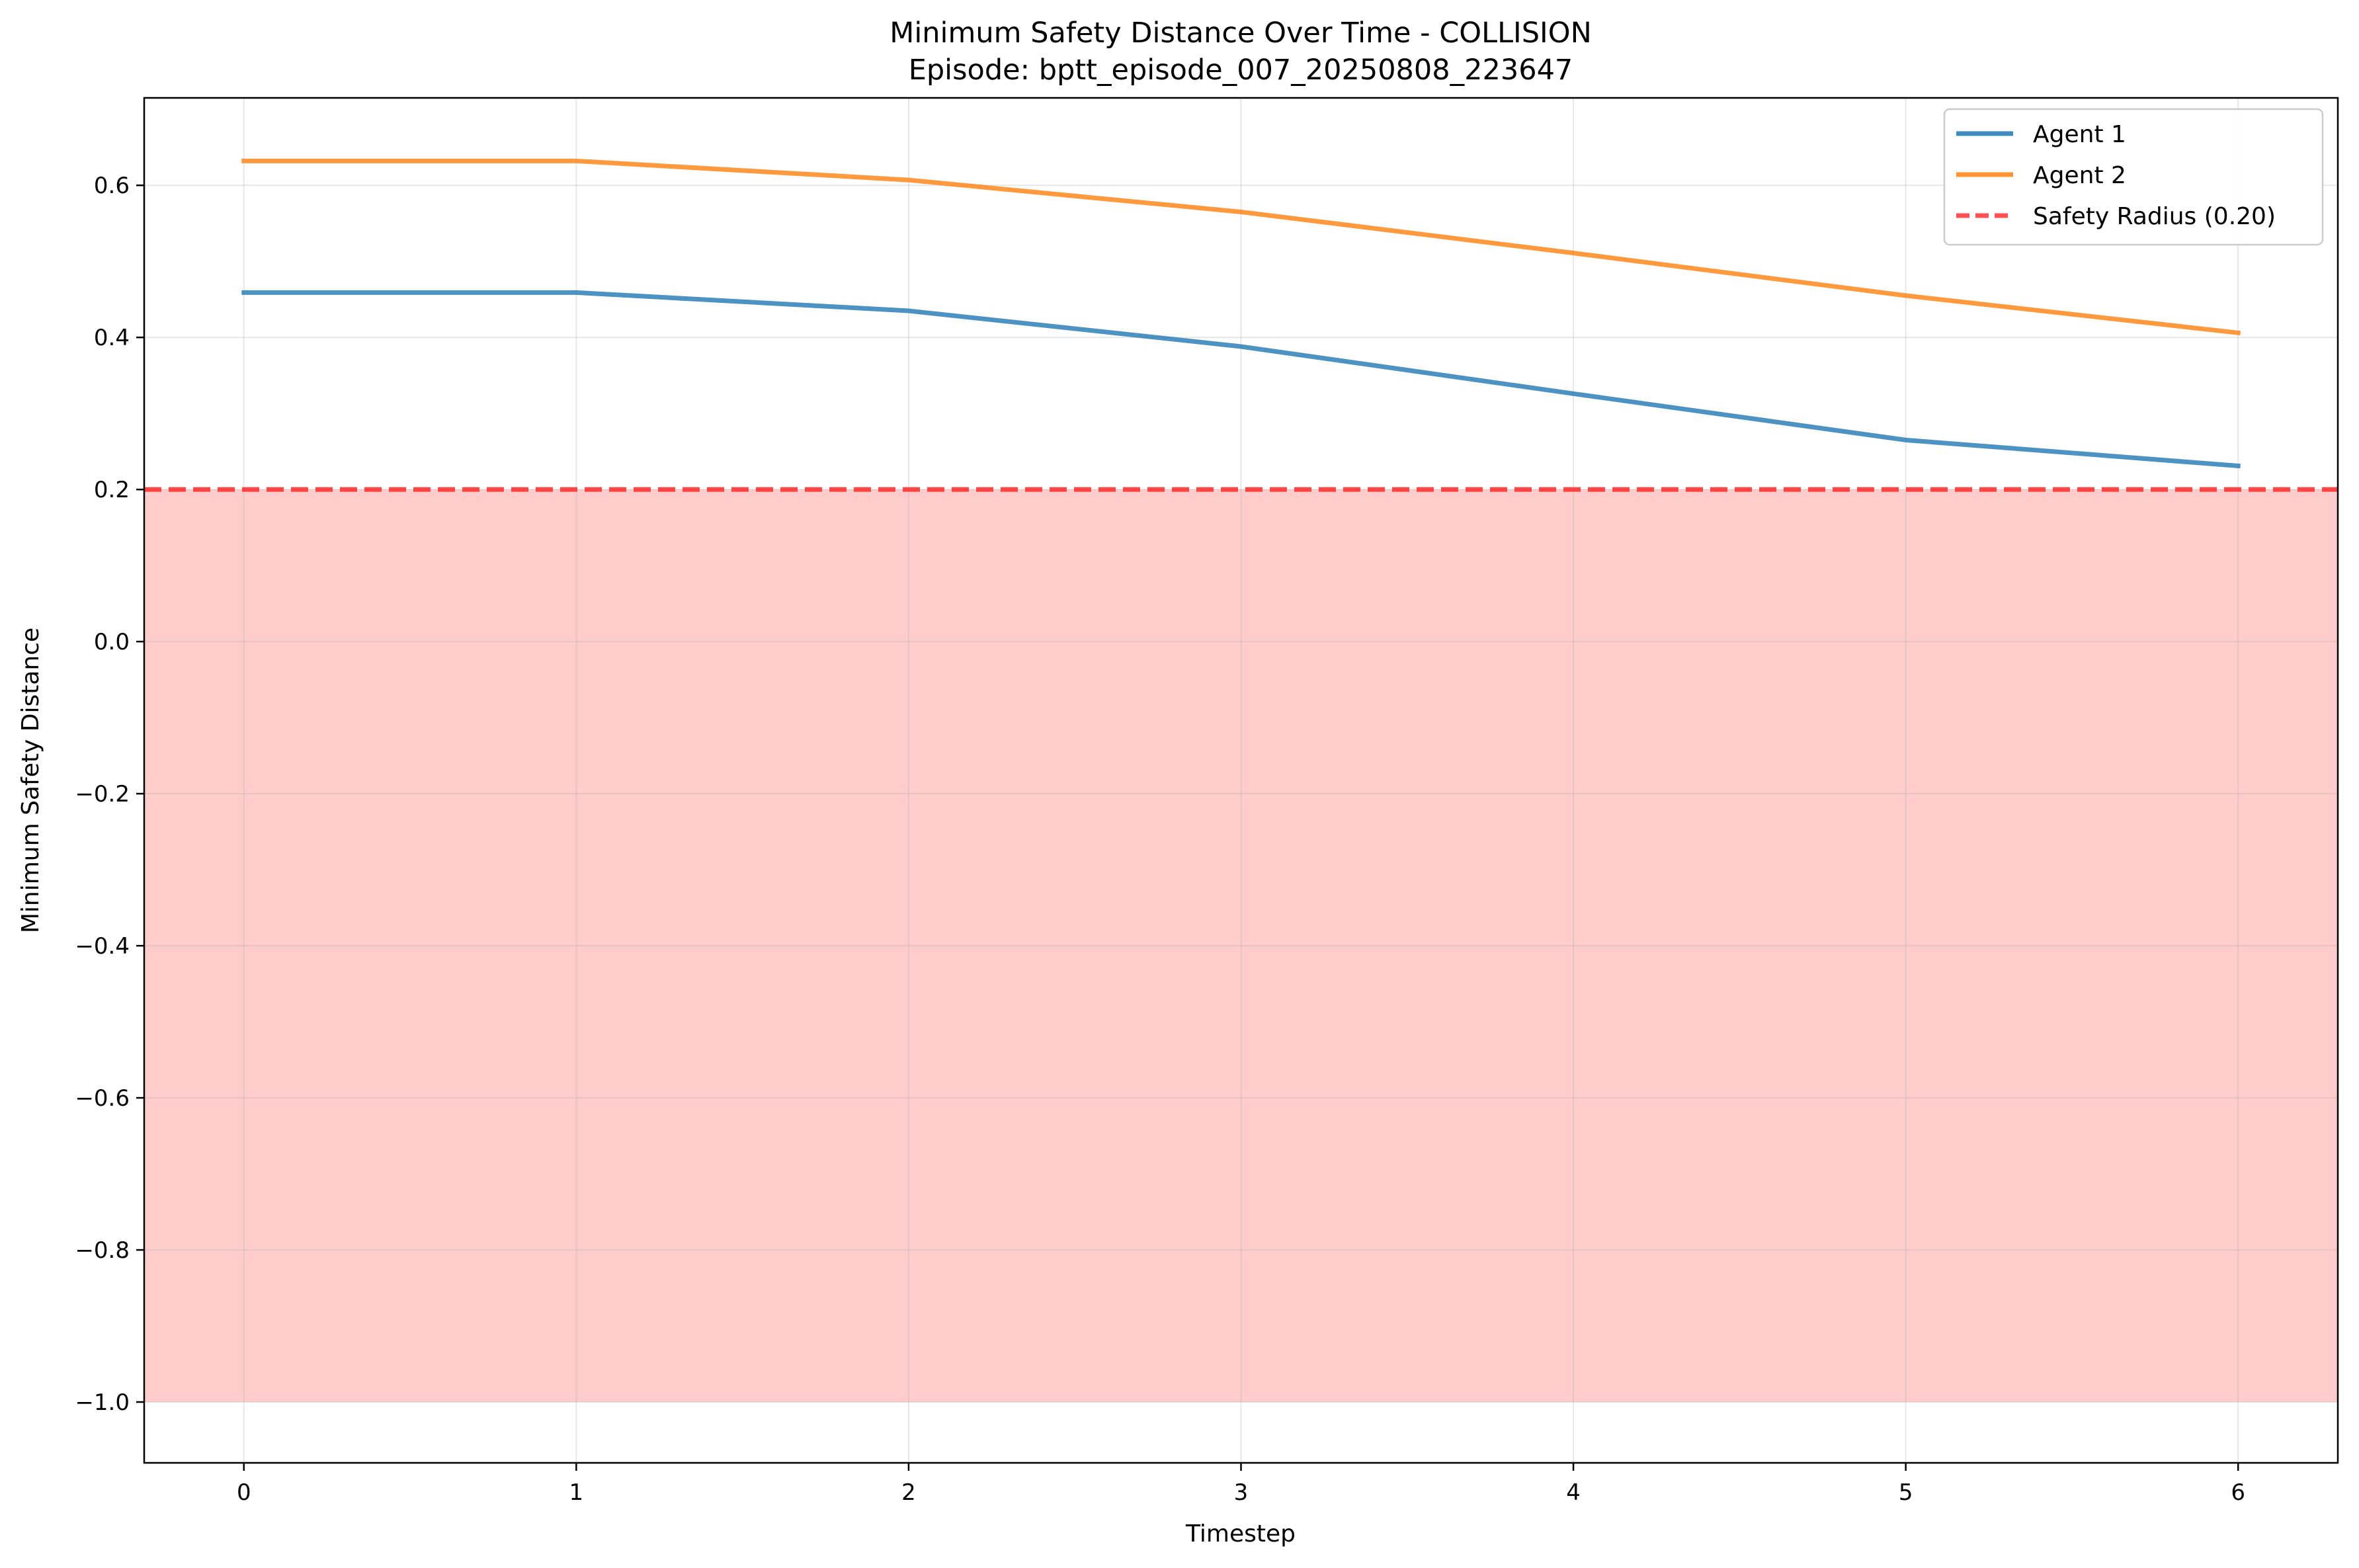 This screenshot has width=2359, height=1568. What do you see at coordinates (1241, 1492) in the screenshot?
I see `x-tick-label: 3` at bounding box center [1241, 1492].